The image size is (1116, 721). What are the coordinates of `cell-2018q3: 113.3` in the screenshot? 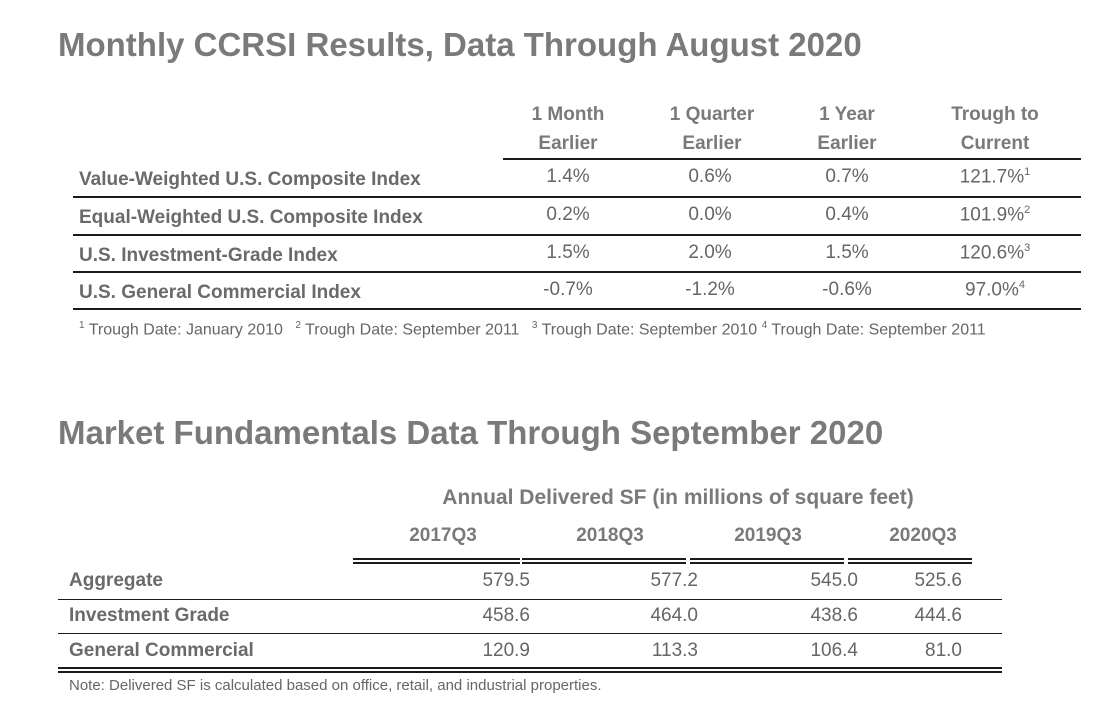 It's located at (674, 650).